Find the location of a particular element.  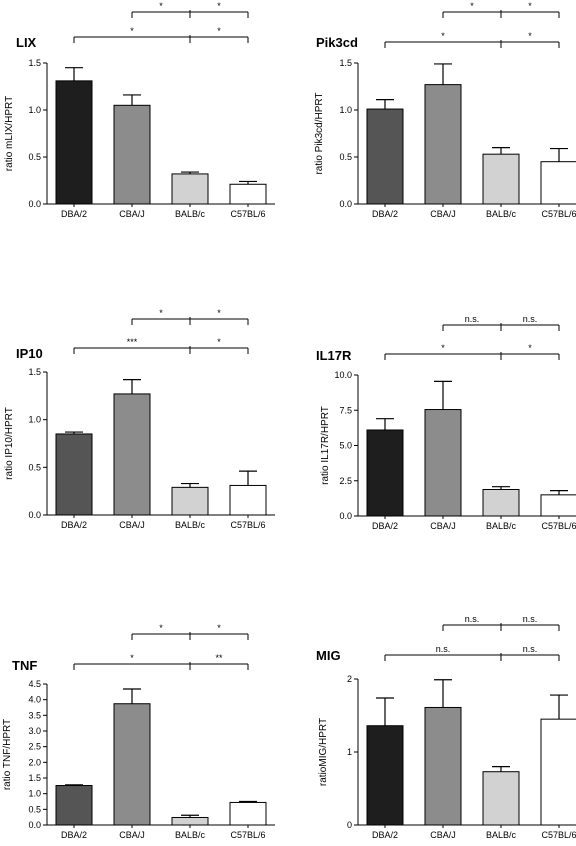

y-axis-label: ratio Pik3cd/HPRT is located at coordinates (319, 133).